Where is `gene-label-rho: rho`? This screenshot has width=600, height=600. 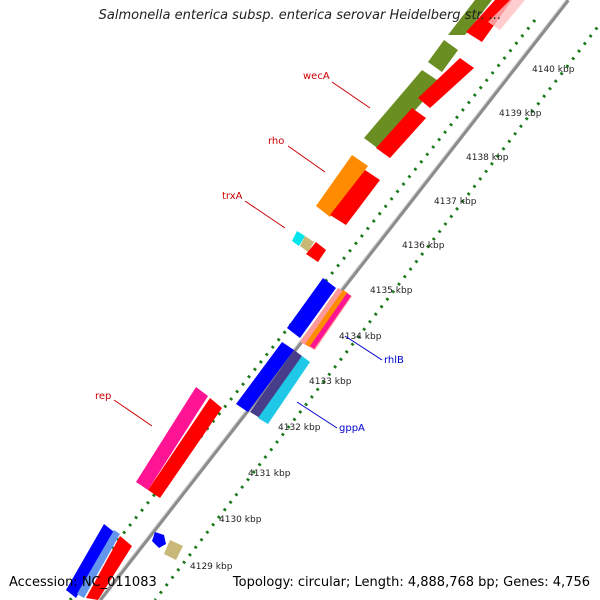 gene-label-rho: rho is located at coordinates (276, 141).